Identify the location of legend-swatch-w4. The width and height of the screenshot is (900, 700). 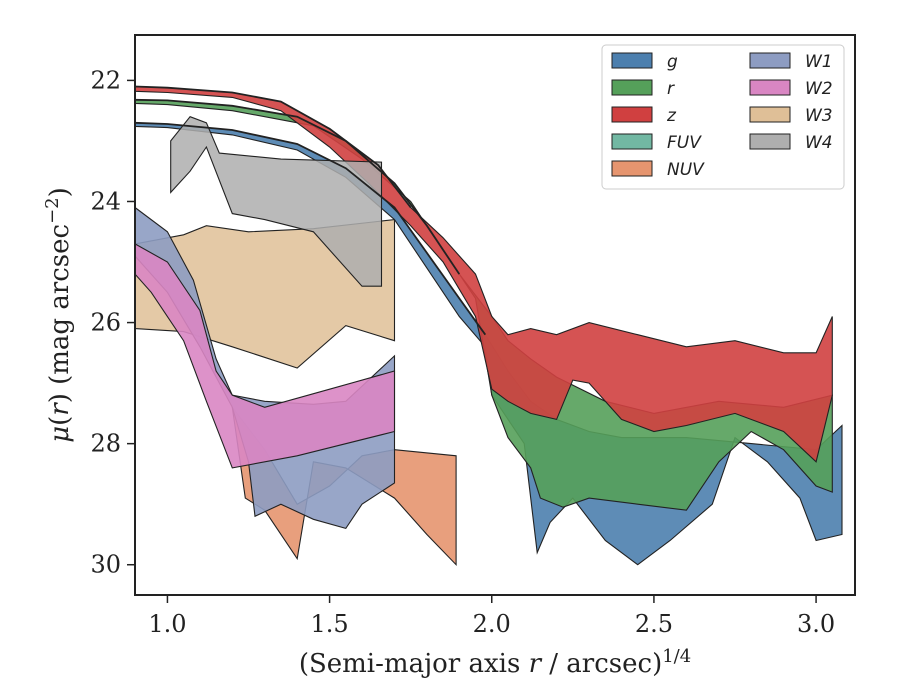
(770, 141).